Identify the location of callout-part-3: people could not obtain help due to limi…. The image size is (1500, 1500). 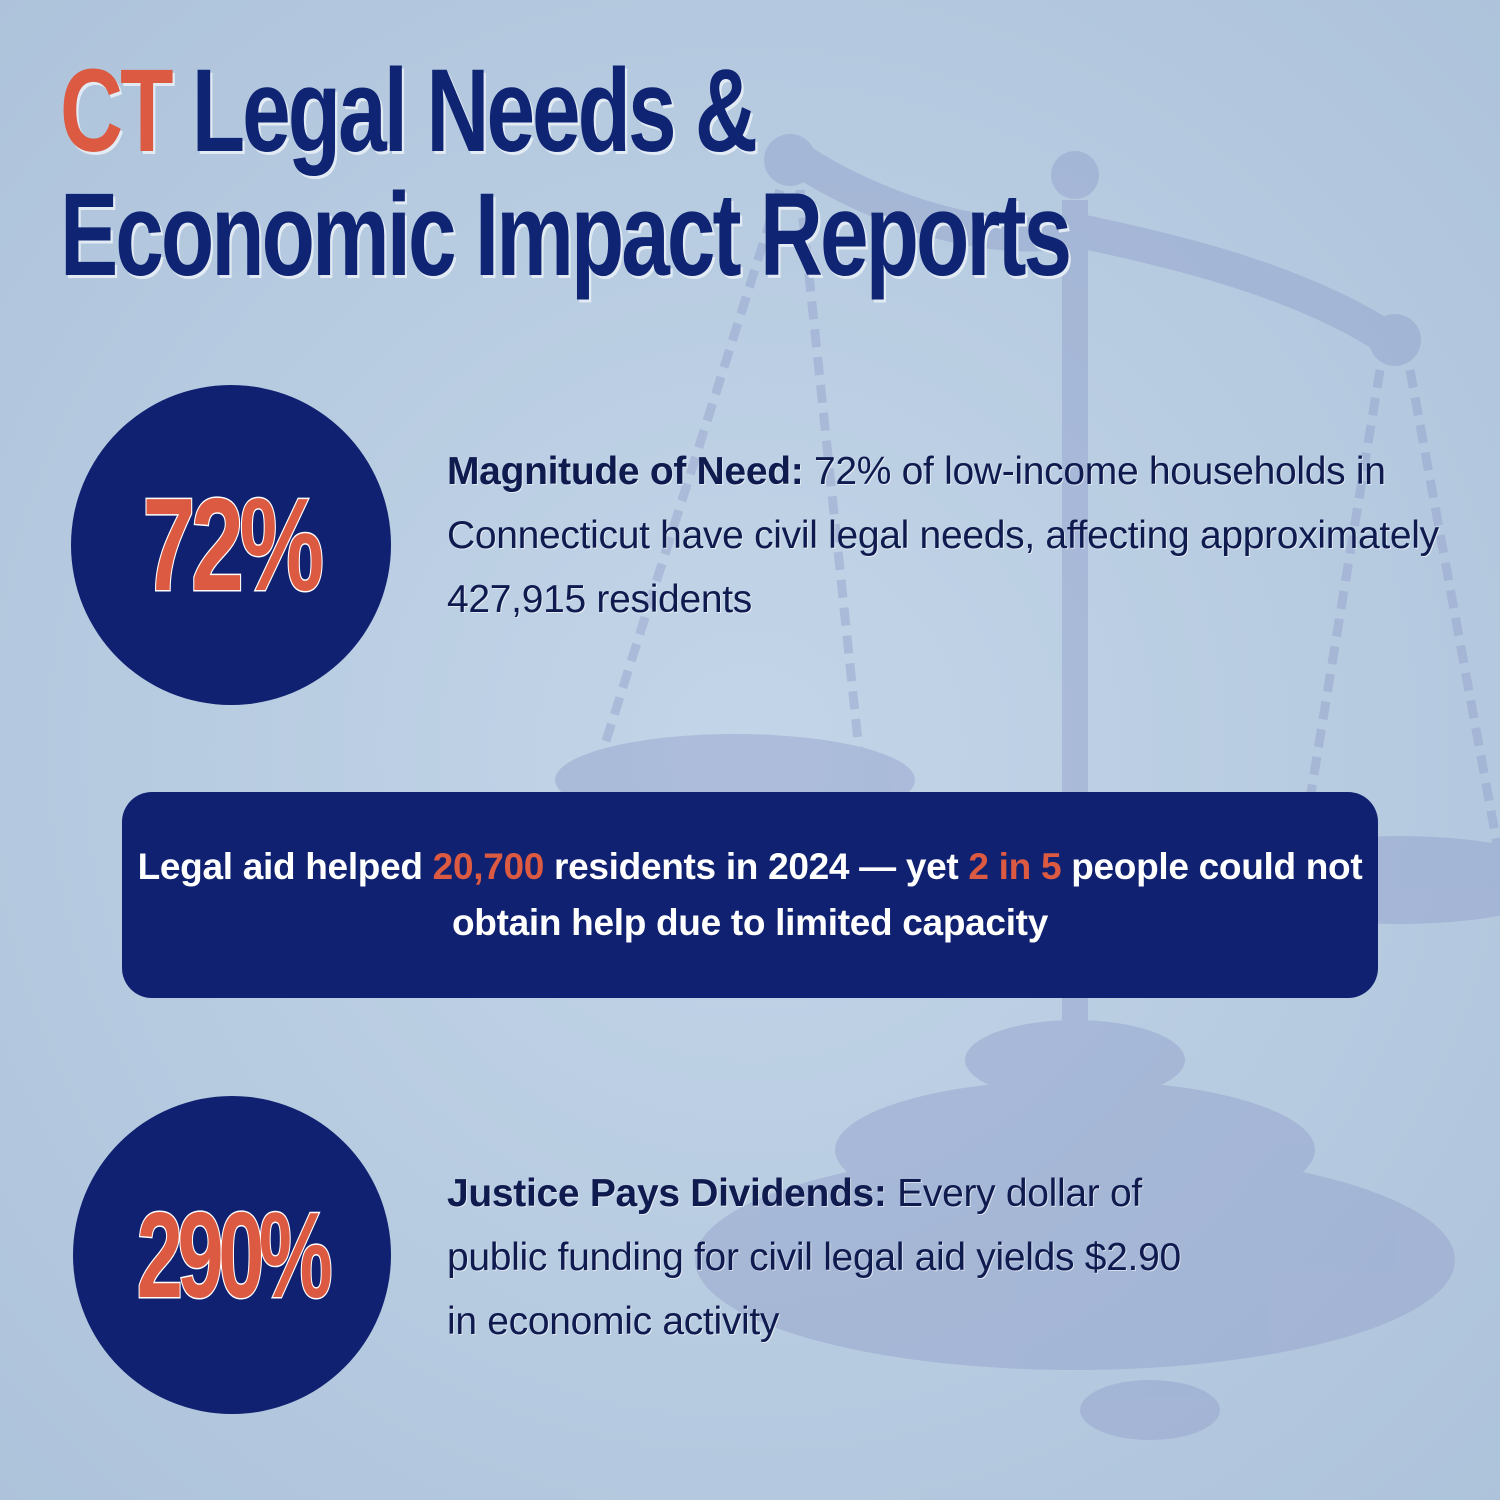
(907, 894).